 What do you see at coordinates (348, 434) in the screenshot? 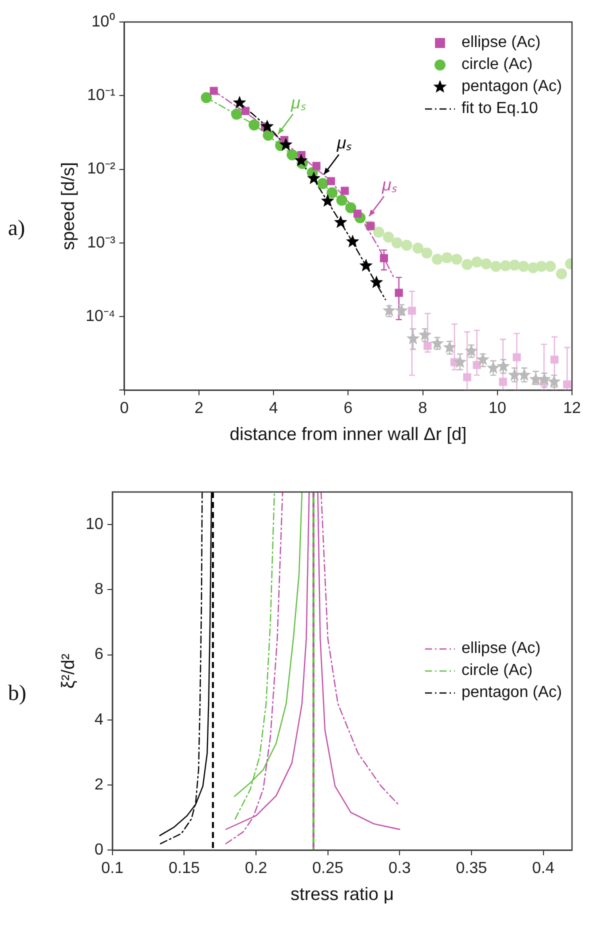
I see `x-axis-title: distance from inner wall Δr [d]` at bounding box center [348, 434].